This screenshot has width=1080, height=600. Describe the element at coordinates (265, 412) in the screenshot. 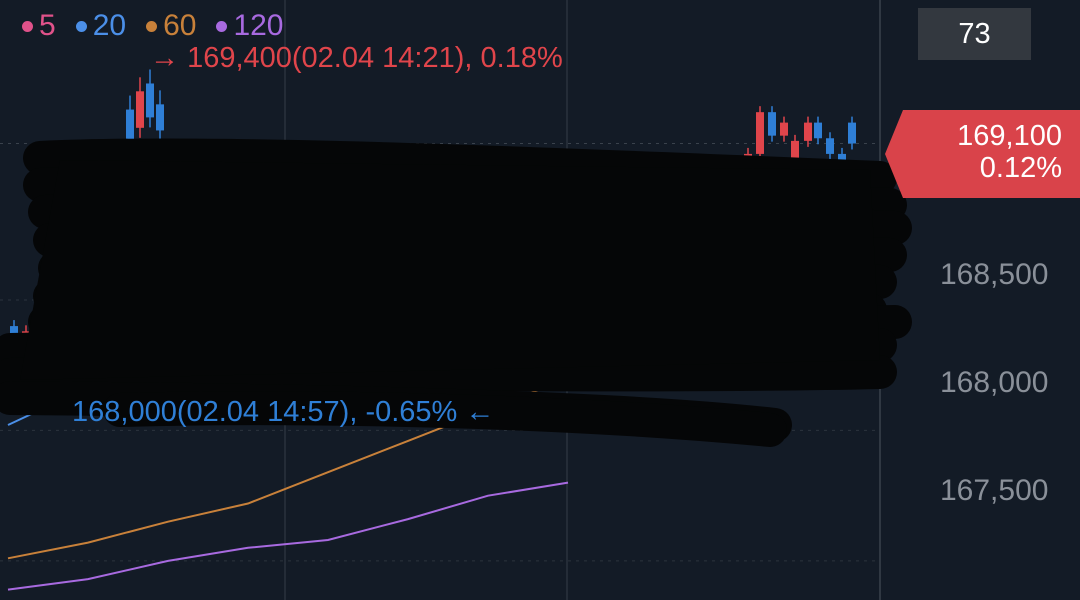

I see `low-annotation-text: 168,000(02.04 14:57), -0.65%` at that location.